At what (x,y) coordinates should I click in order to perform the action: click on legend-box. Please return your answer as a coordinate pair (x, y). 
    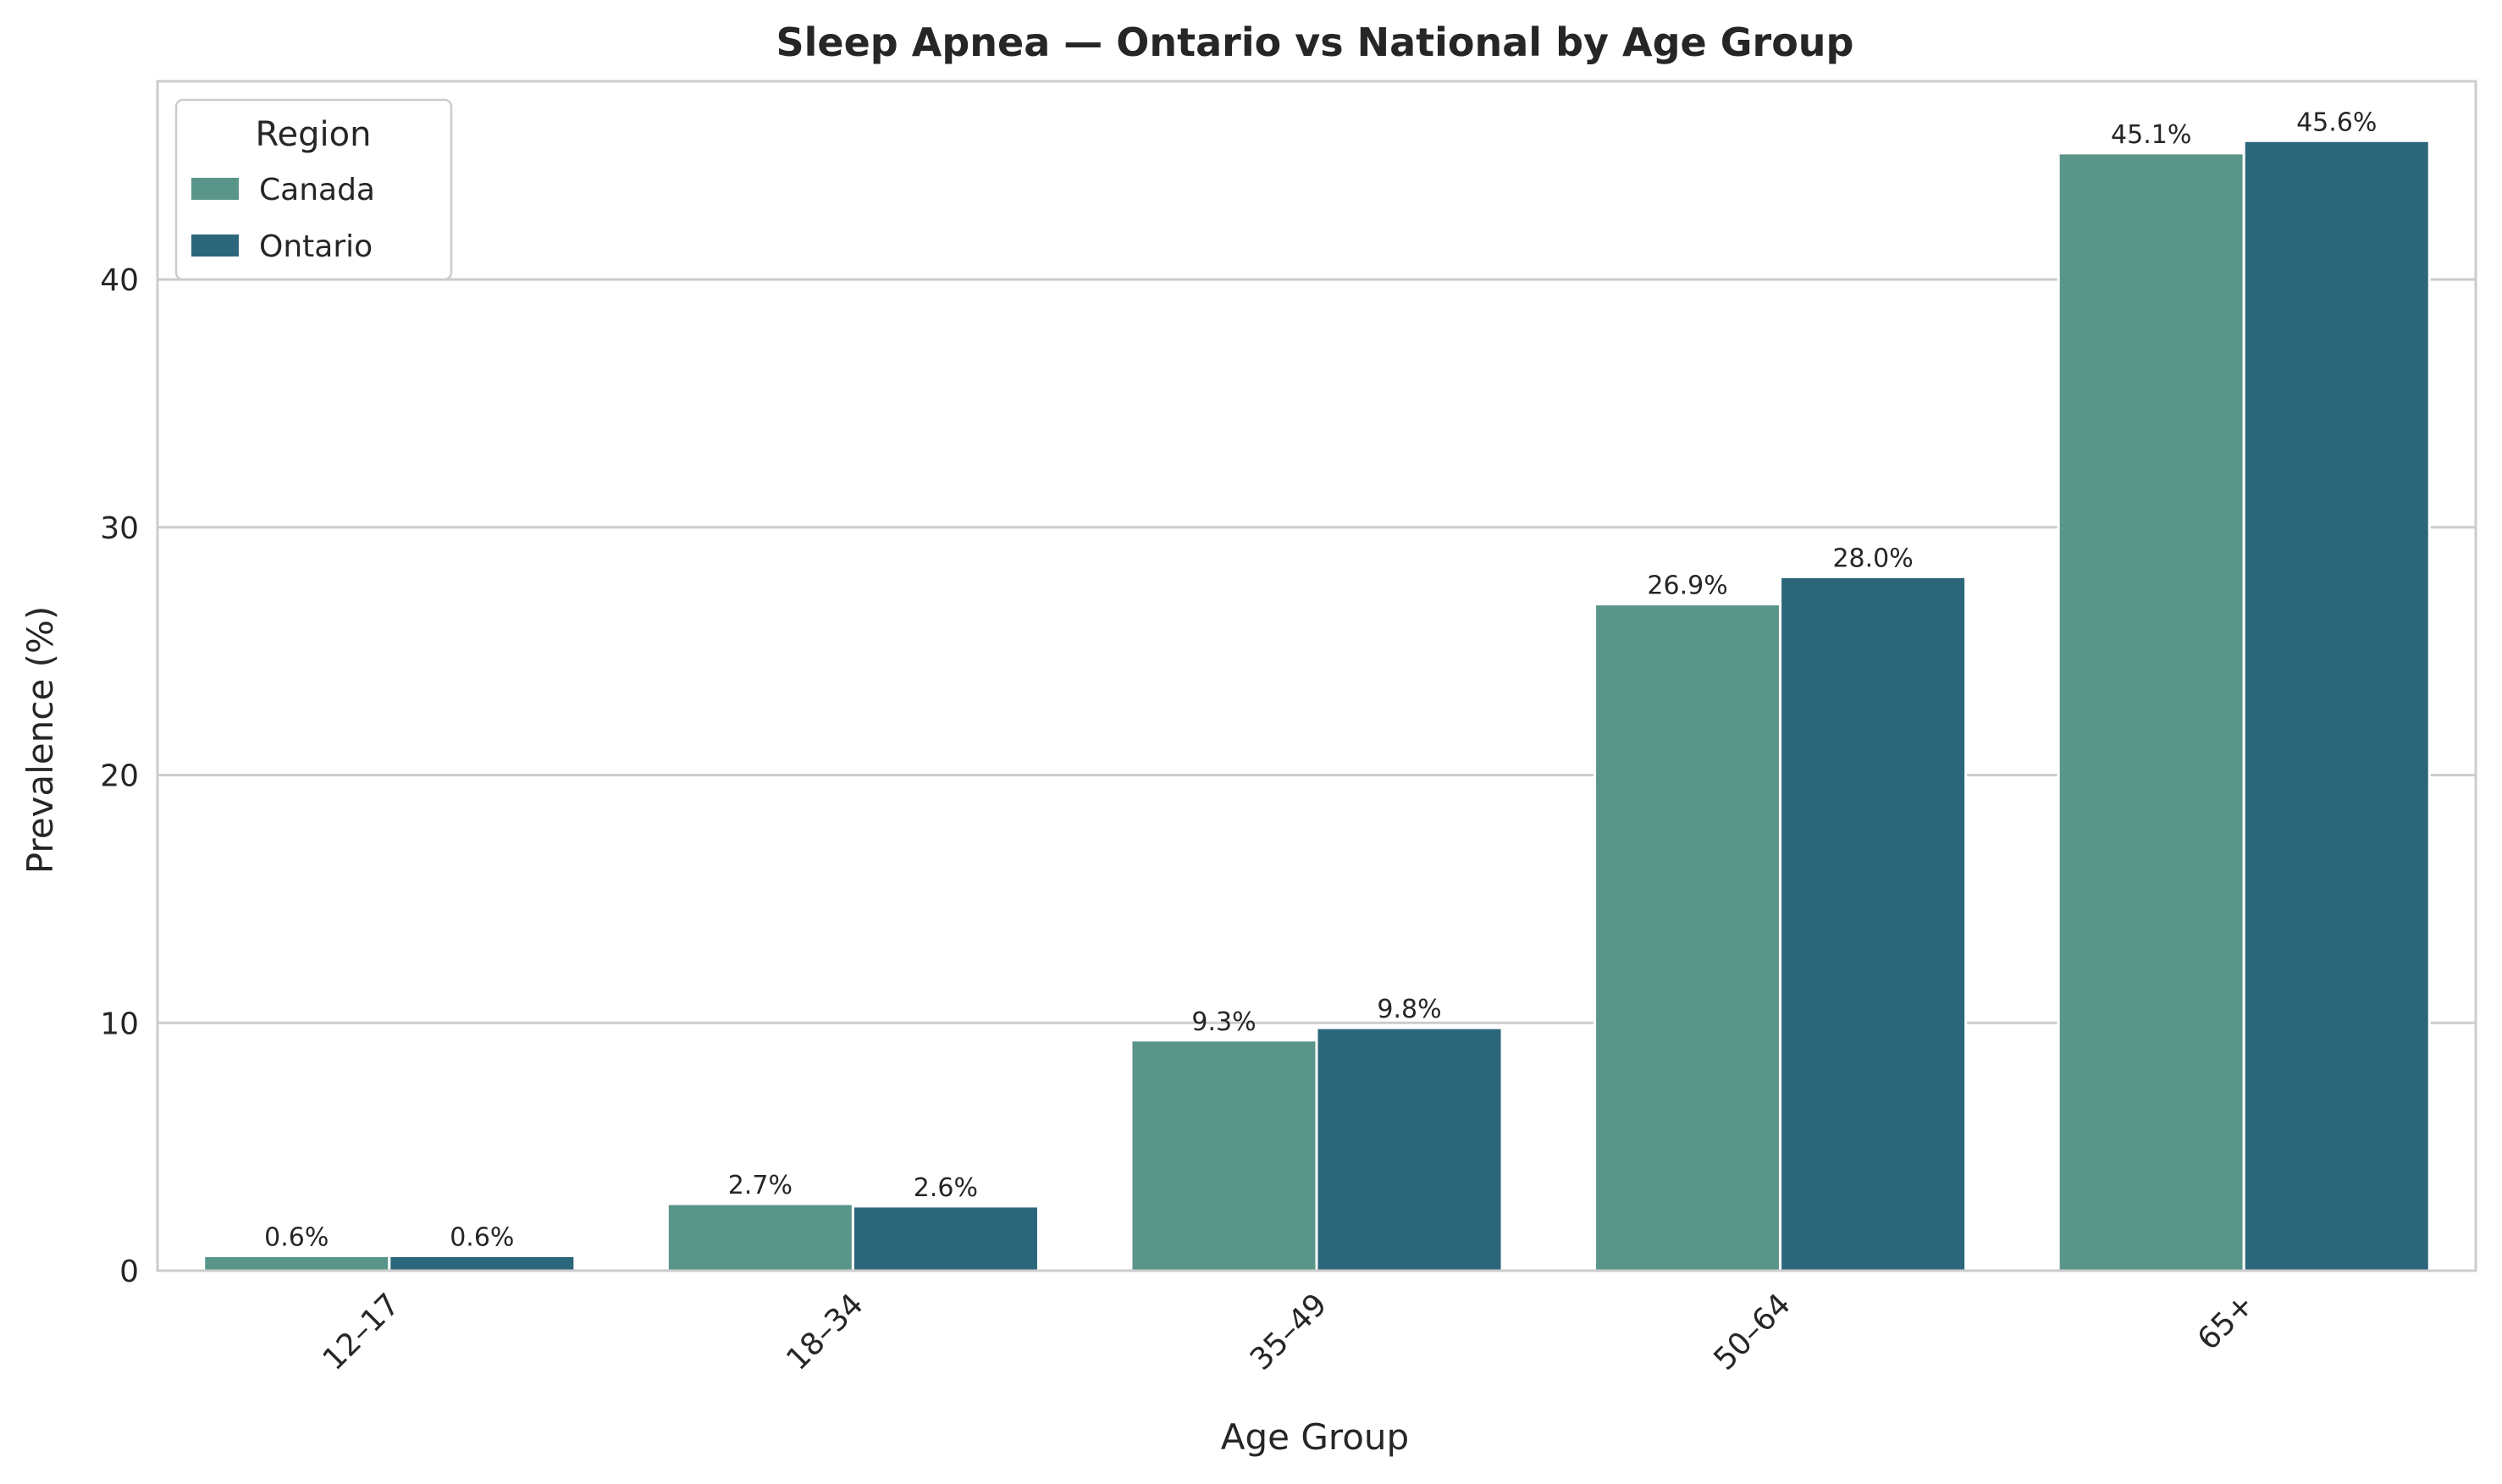
    Looking at the image, I should click on (313, 189).